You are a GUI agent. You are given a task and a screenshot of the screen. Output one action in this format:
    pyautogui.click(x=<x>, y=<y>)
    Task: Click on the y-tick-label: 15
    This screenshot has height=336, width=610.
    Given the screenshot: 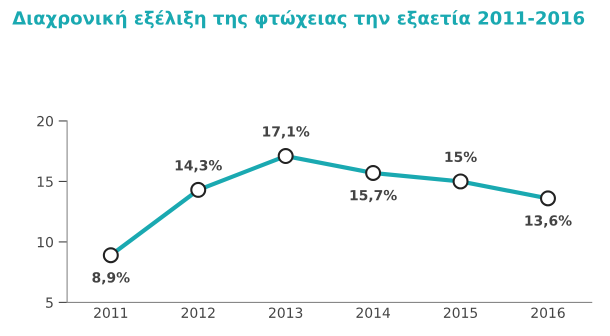 What is the action you would take?
    pyautogui.click(x=45, y=181)
    